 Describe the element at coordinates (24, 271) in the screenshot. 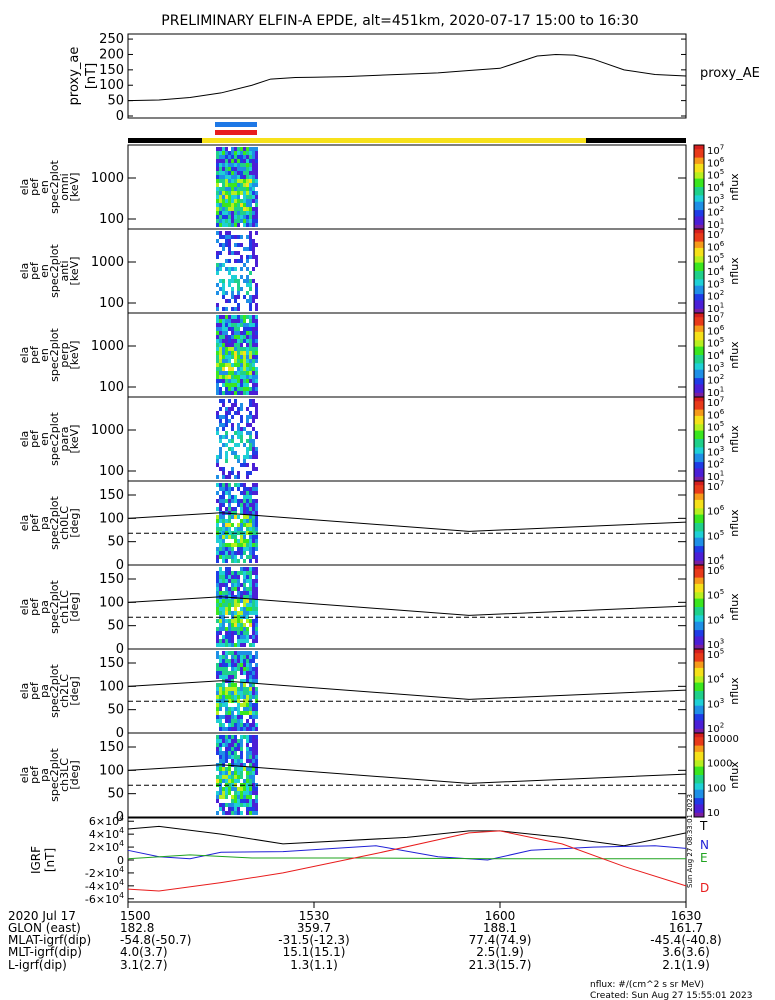

I see `y-axis-label-line: ela` at that location.